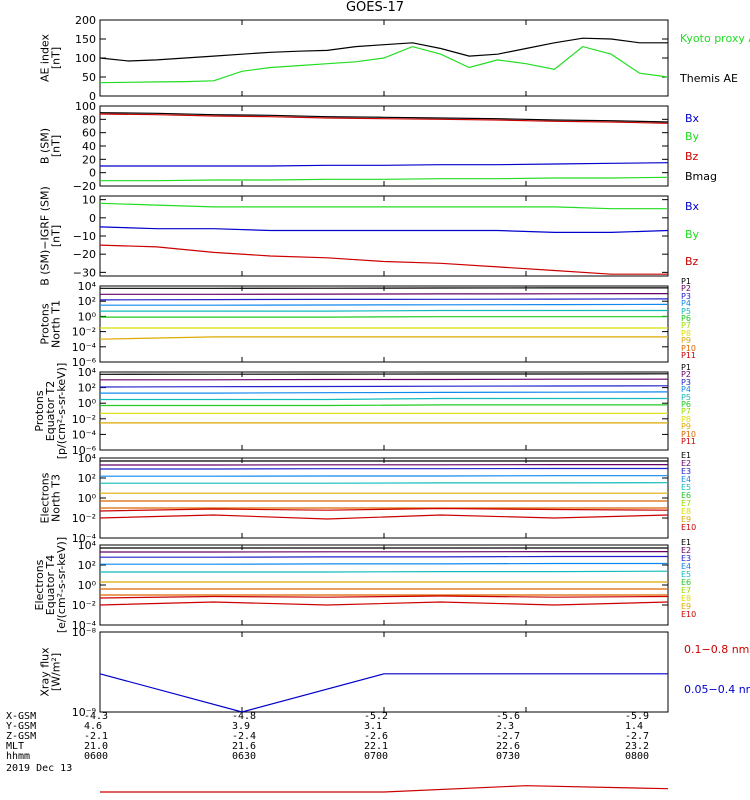  Describe the element at coordinates (686, 390) in the screenshot. I see `legend-item: P4` at that location.